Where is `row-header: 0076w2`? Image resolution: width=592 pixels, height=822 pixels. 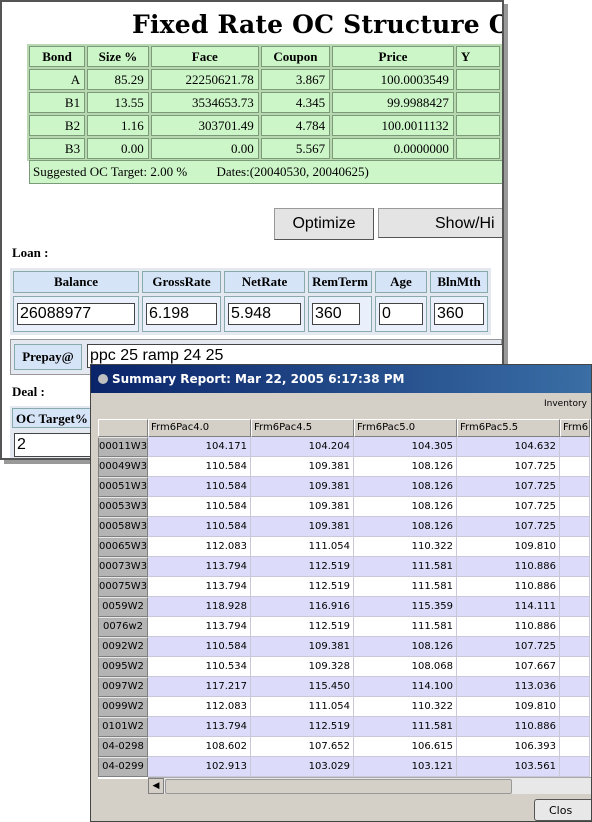
row-header: 0076w2 is located at coordinates (123, 627).